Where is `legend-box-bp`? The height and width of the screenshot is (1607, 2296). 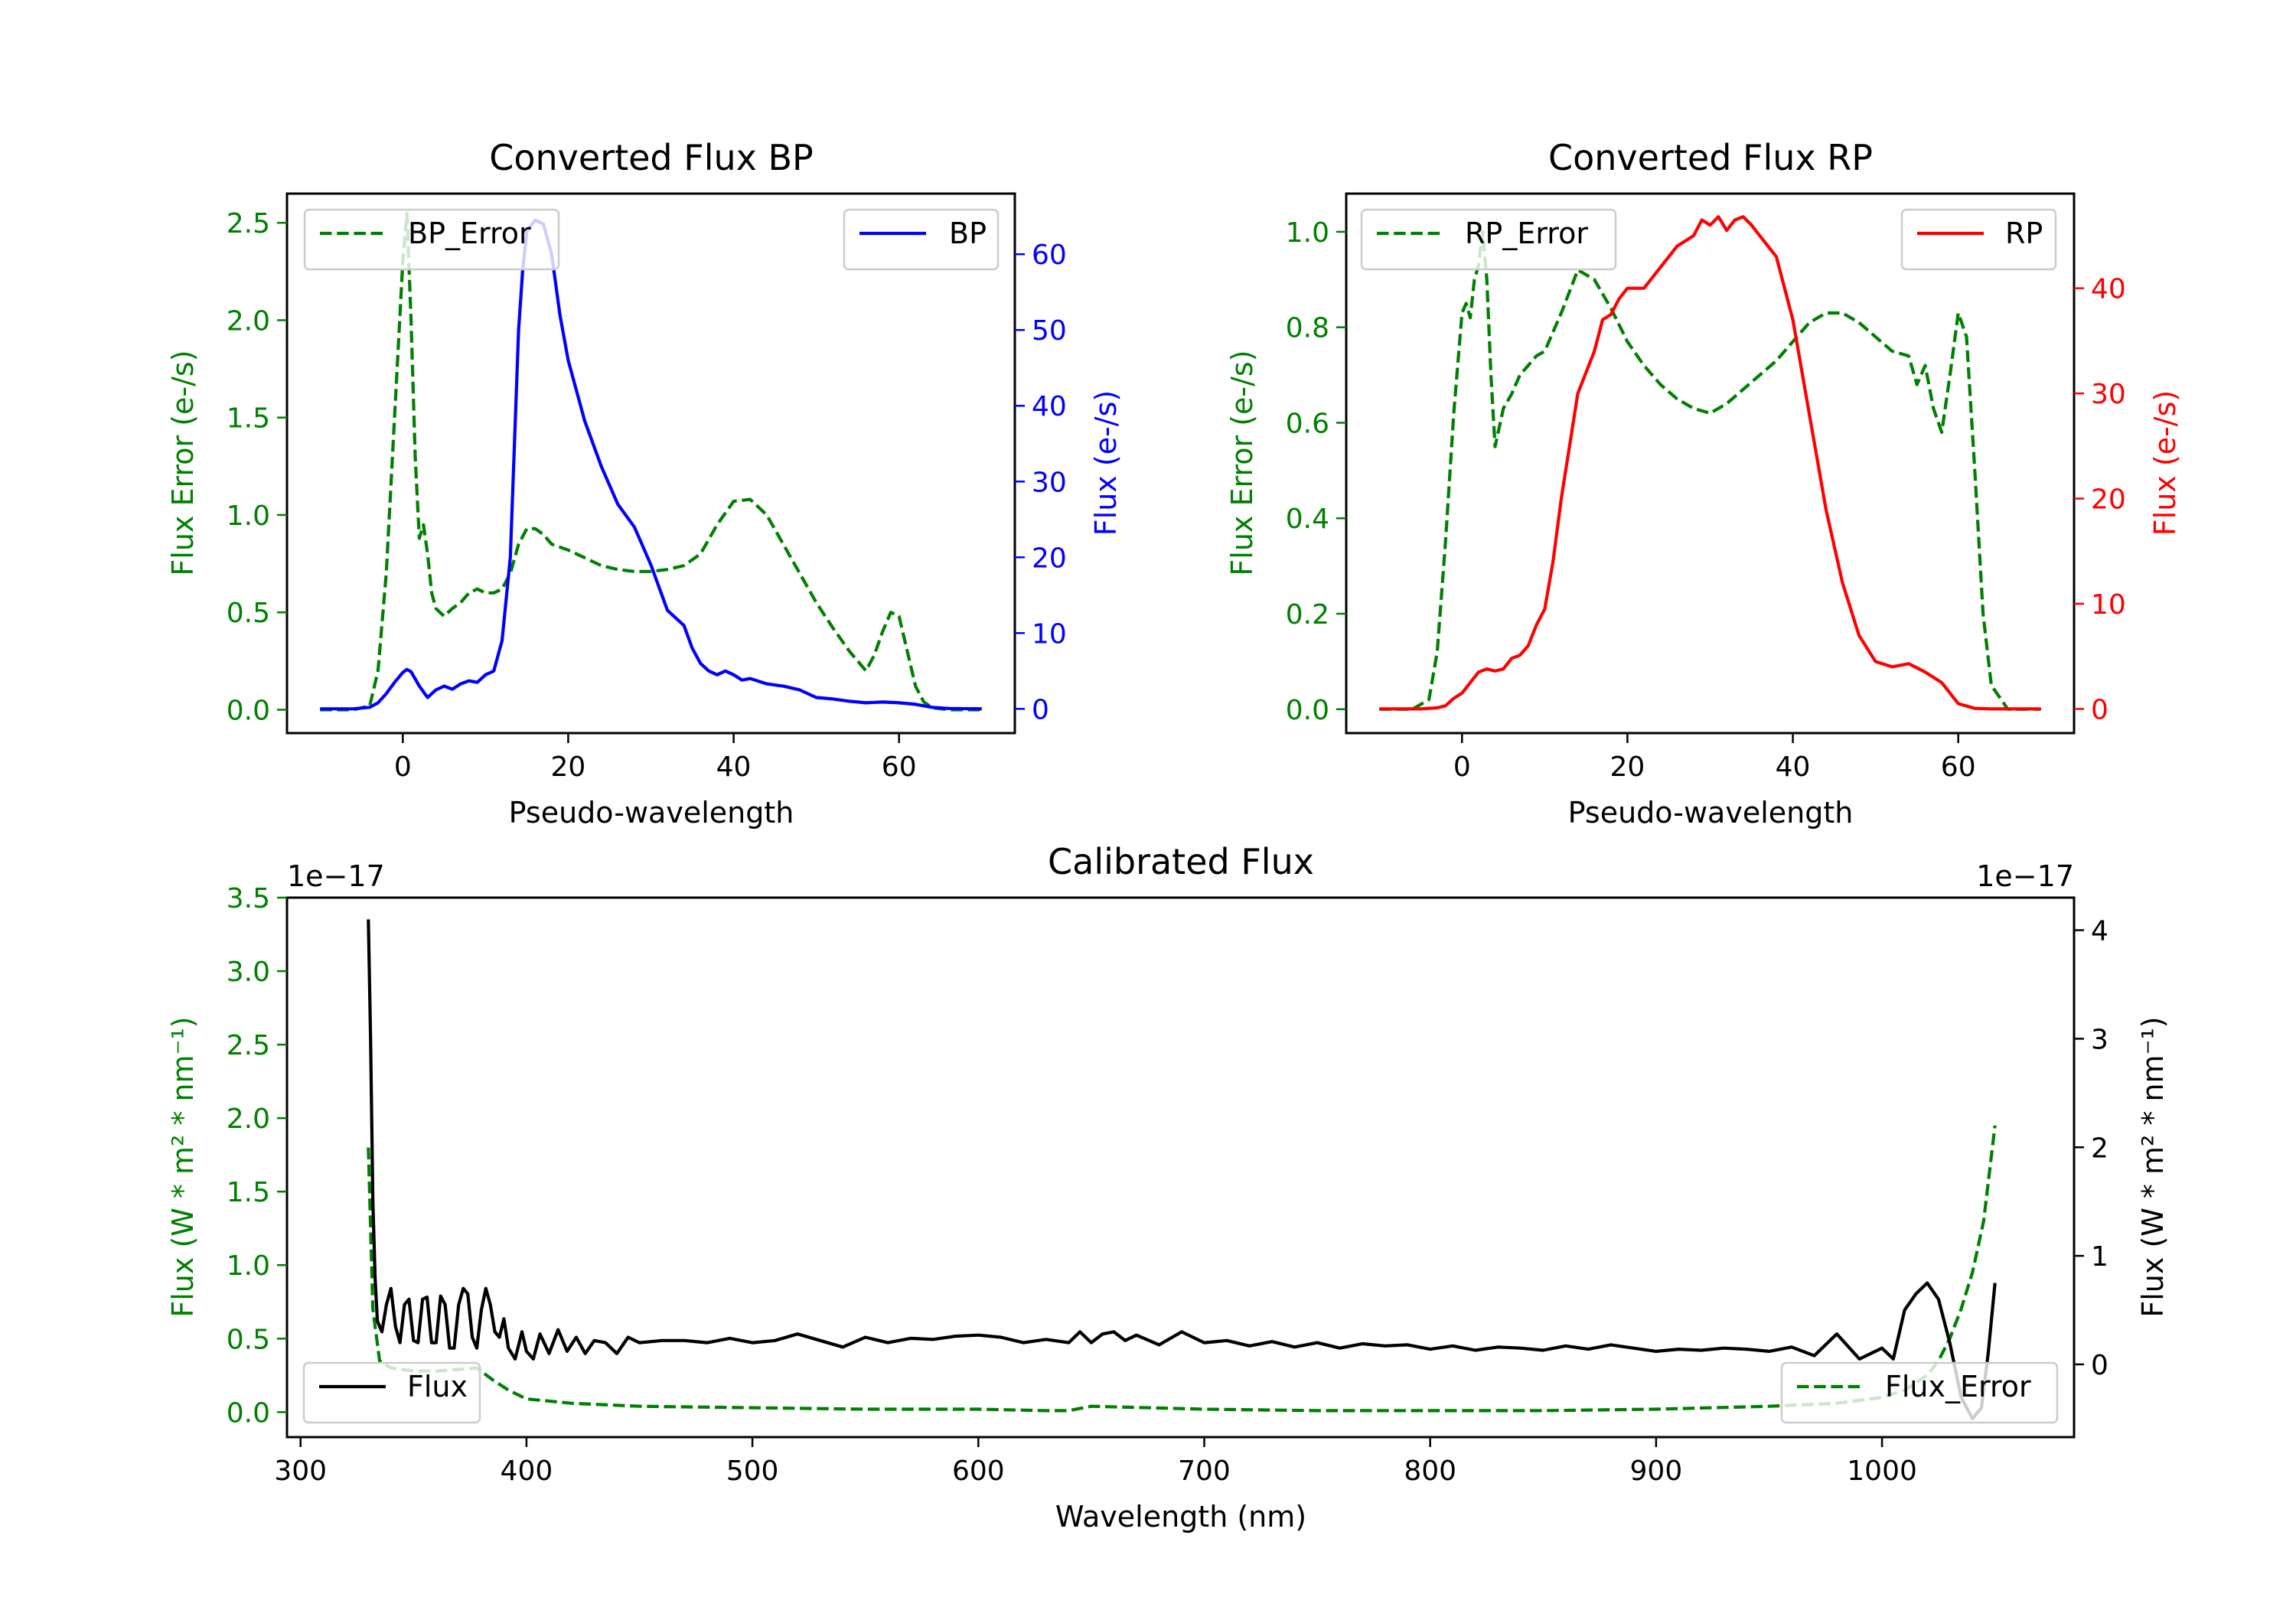 legend-box-bp is located at coordinates (921, 239).